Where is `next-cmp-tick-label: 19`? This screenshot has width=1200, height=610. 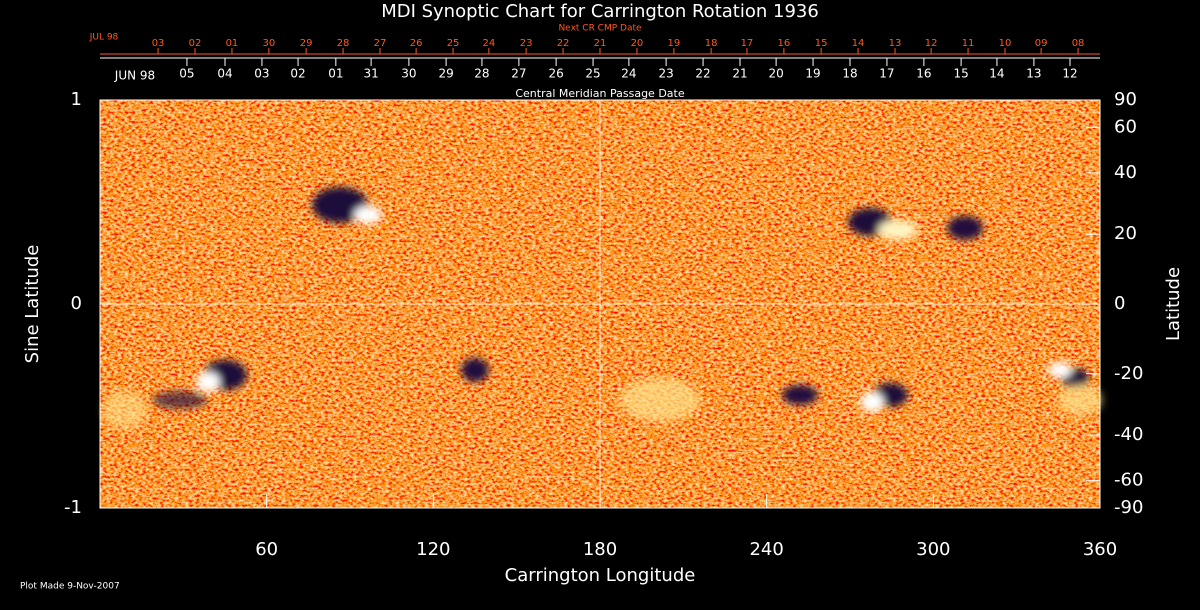 next-cmp-tick-label: 19 is located at coordinates (674, 43).